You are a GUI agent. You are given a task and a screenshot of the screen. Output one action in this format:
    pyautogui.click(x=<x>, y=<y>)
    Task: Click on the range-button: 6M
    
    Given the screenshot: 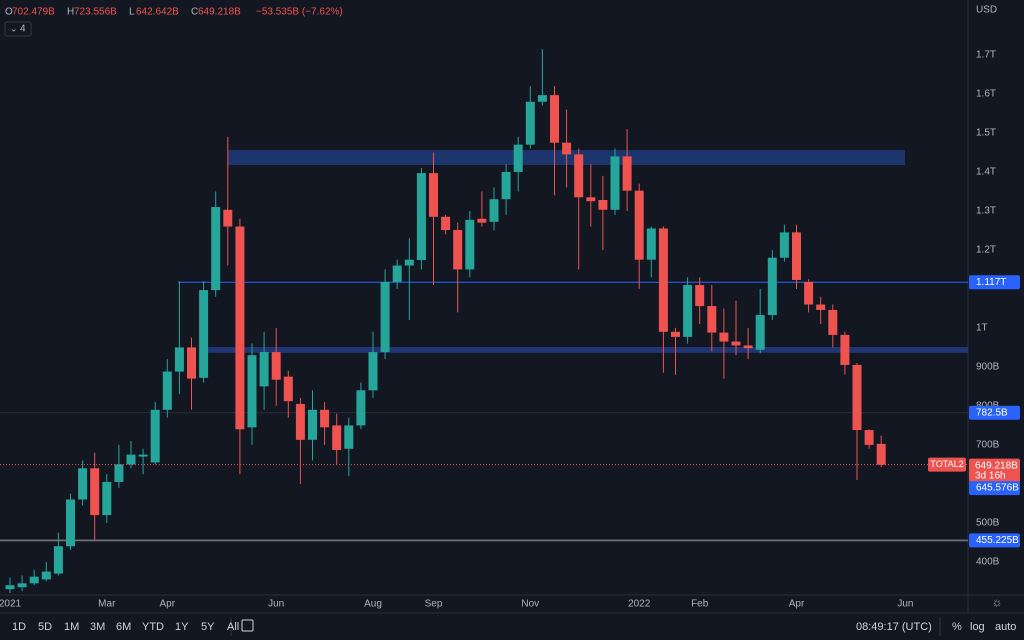 What is the action you would take?
    pyautogui.click(x=123, y=627)
    